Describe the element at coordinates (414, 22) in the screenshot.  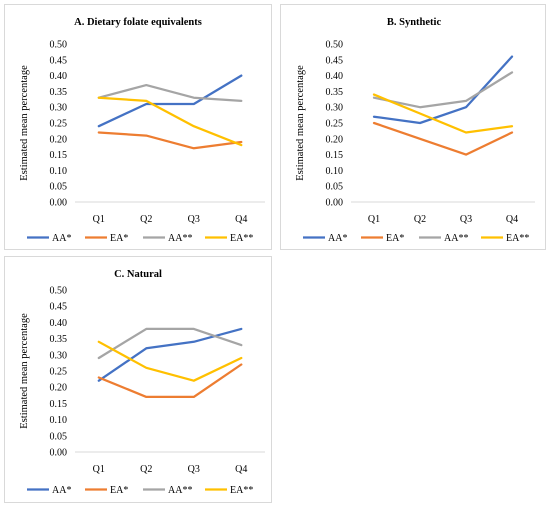
I see `chart-title: B. Synthetic` at that location.